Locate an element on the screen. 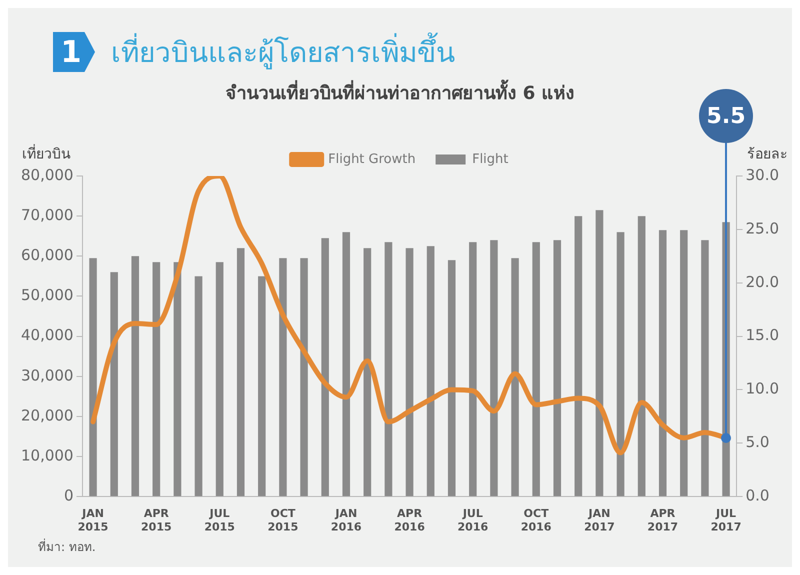 This screenshot has height=575, width=800. y-tick-label: 30,000 is located at coordinates (47, 375).